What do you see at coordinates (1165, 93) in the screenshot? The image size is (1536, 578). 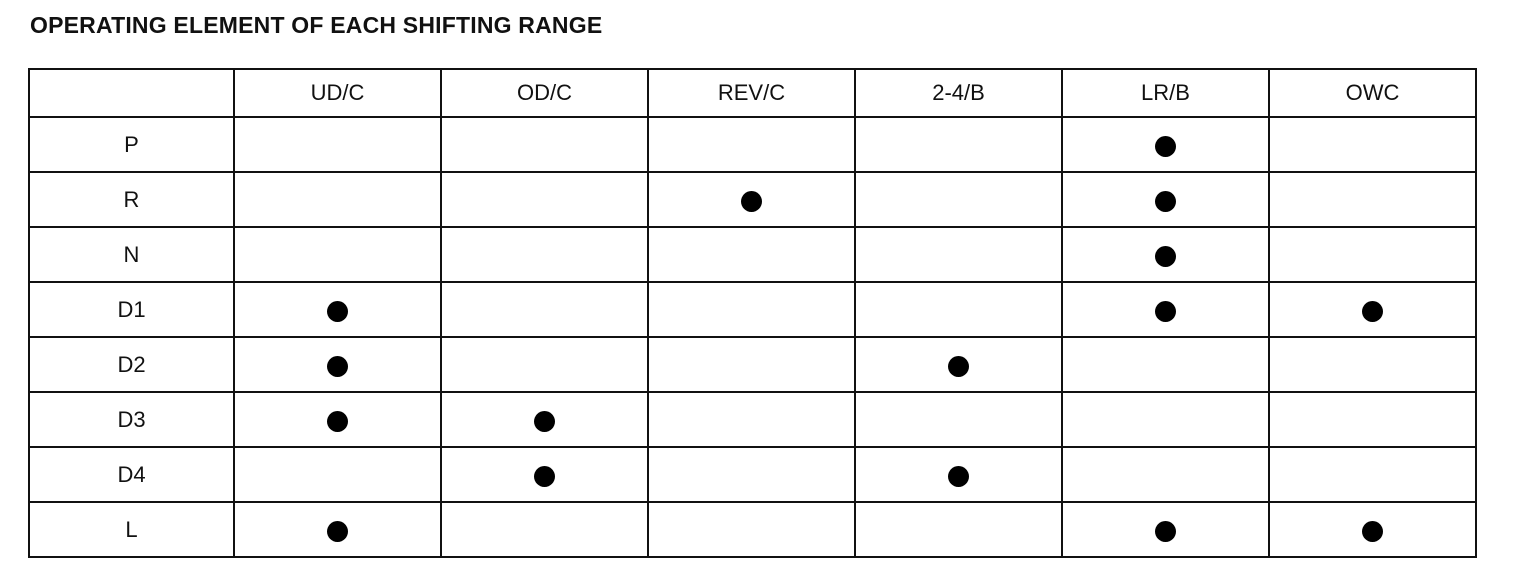 I see `column-header: LR/B` at bounding box center [1165, 93].